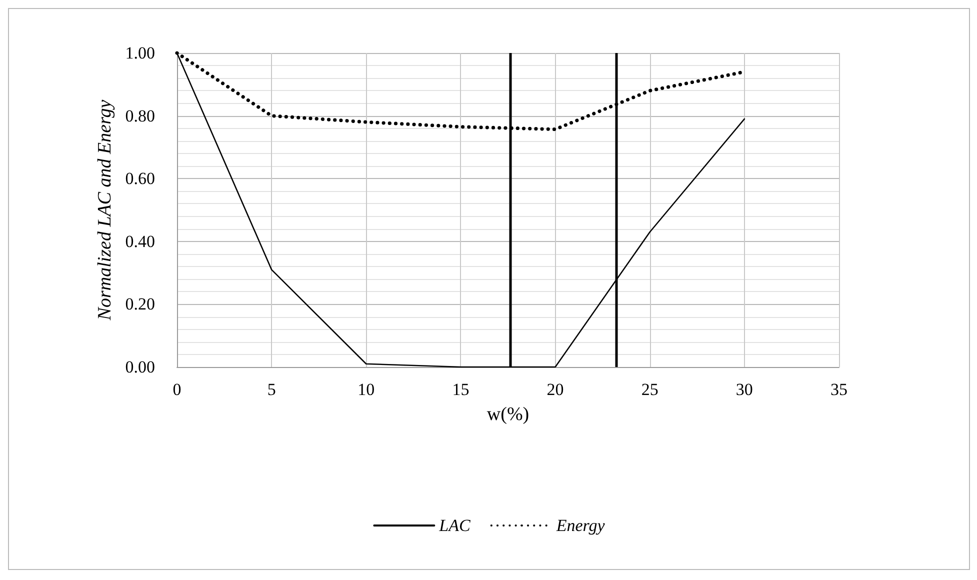 This screenshot has height=580, width=977. Describe the element at coordinates (455, 525) in the screenshot. I see `legend-label: LAC` at that location.